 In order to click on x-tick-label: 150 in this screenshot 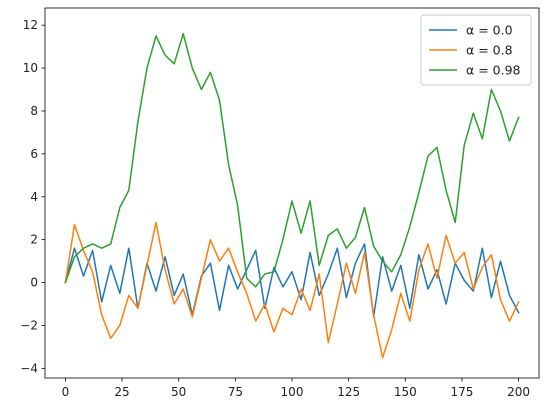, I will do `click(405, 392)`.